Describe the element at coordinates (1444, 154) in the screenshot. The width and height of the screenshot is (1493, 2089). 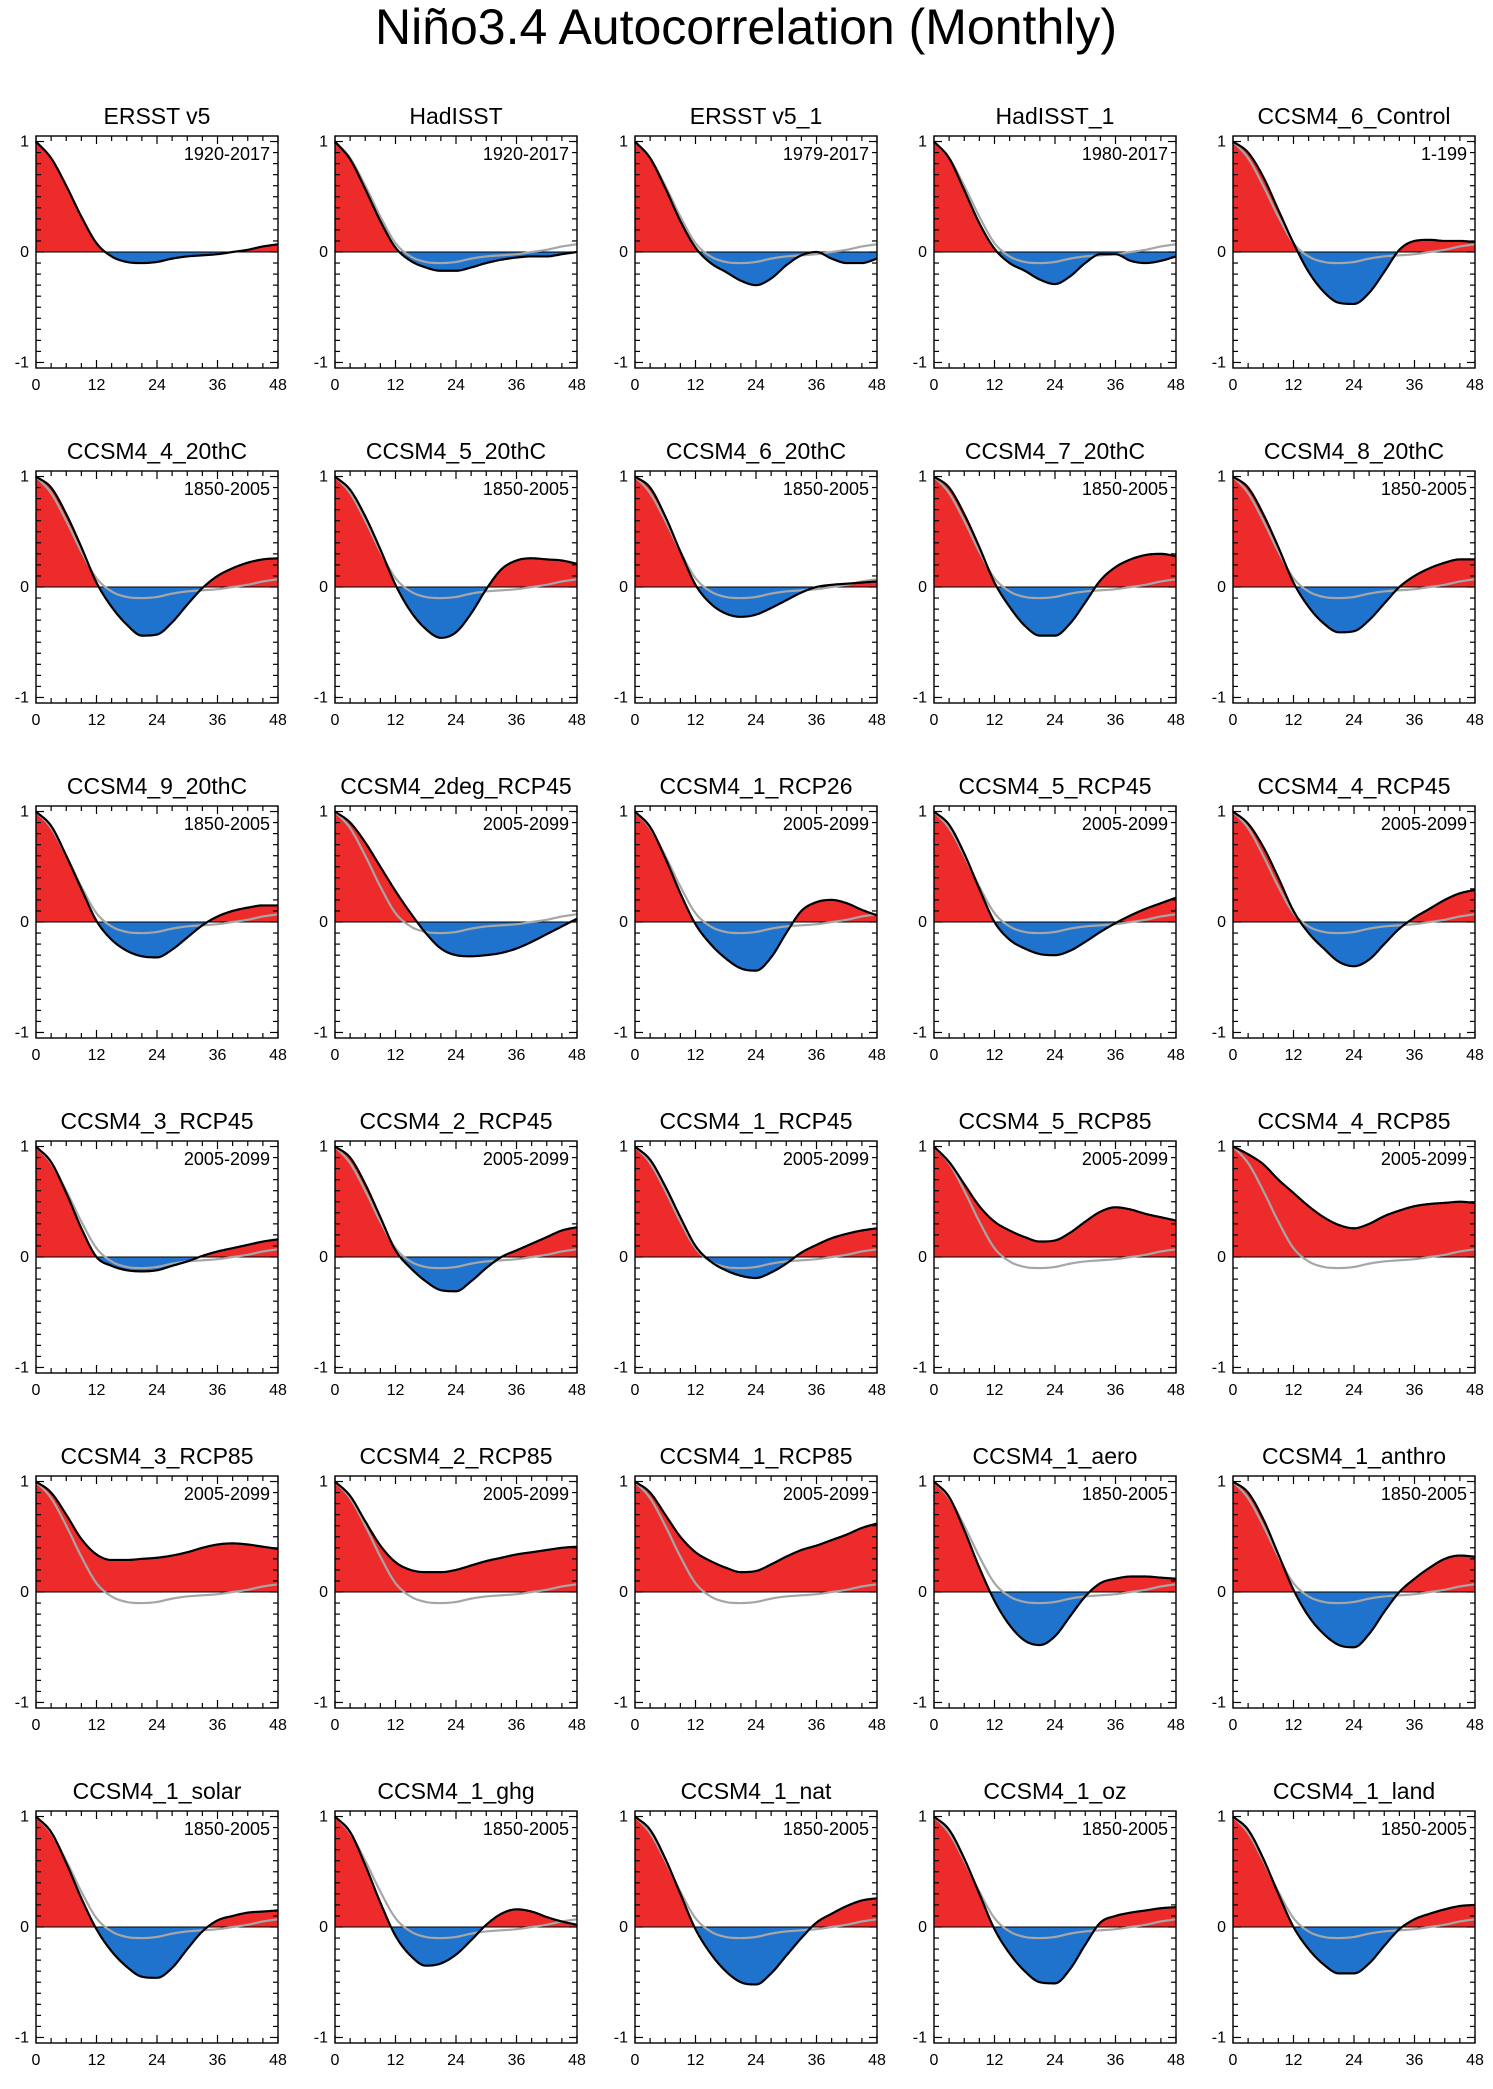
I see `period-label: 1-199` at that location.